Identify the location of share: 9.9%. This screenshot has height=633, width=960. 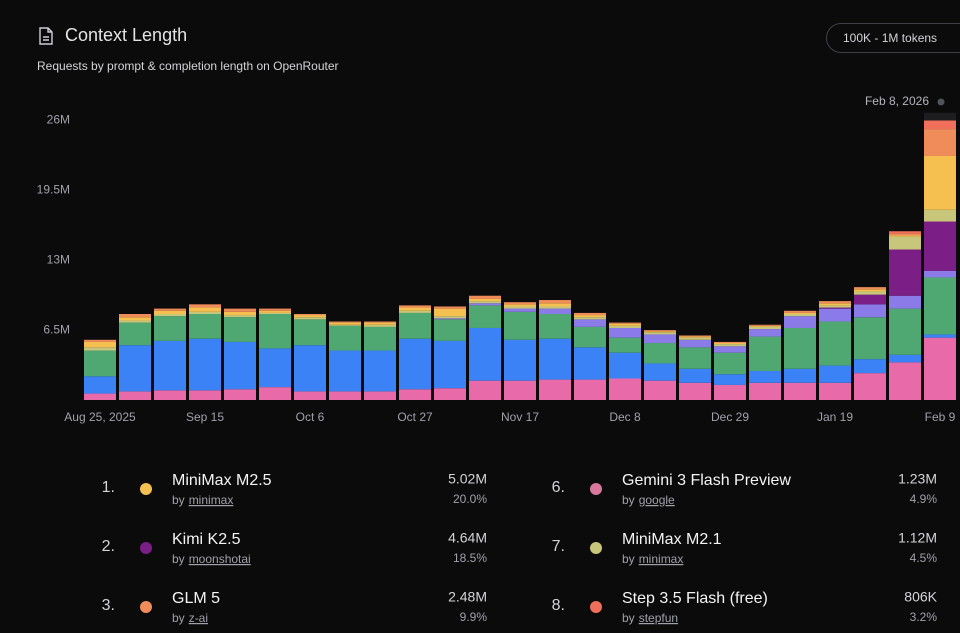
(474, 617).